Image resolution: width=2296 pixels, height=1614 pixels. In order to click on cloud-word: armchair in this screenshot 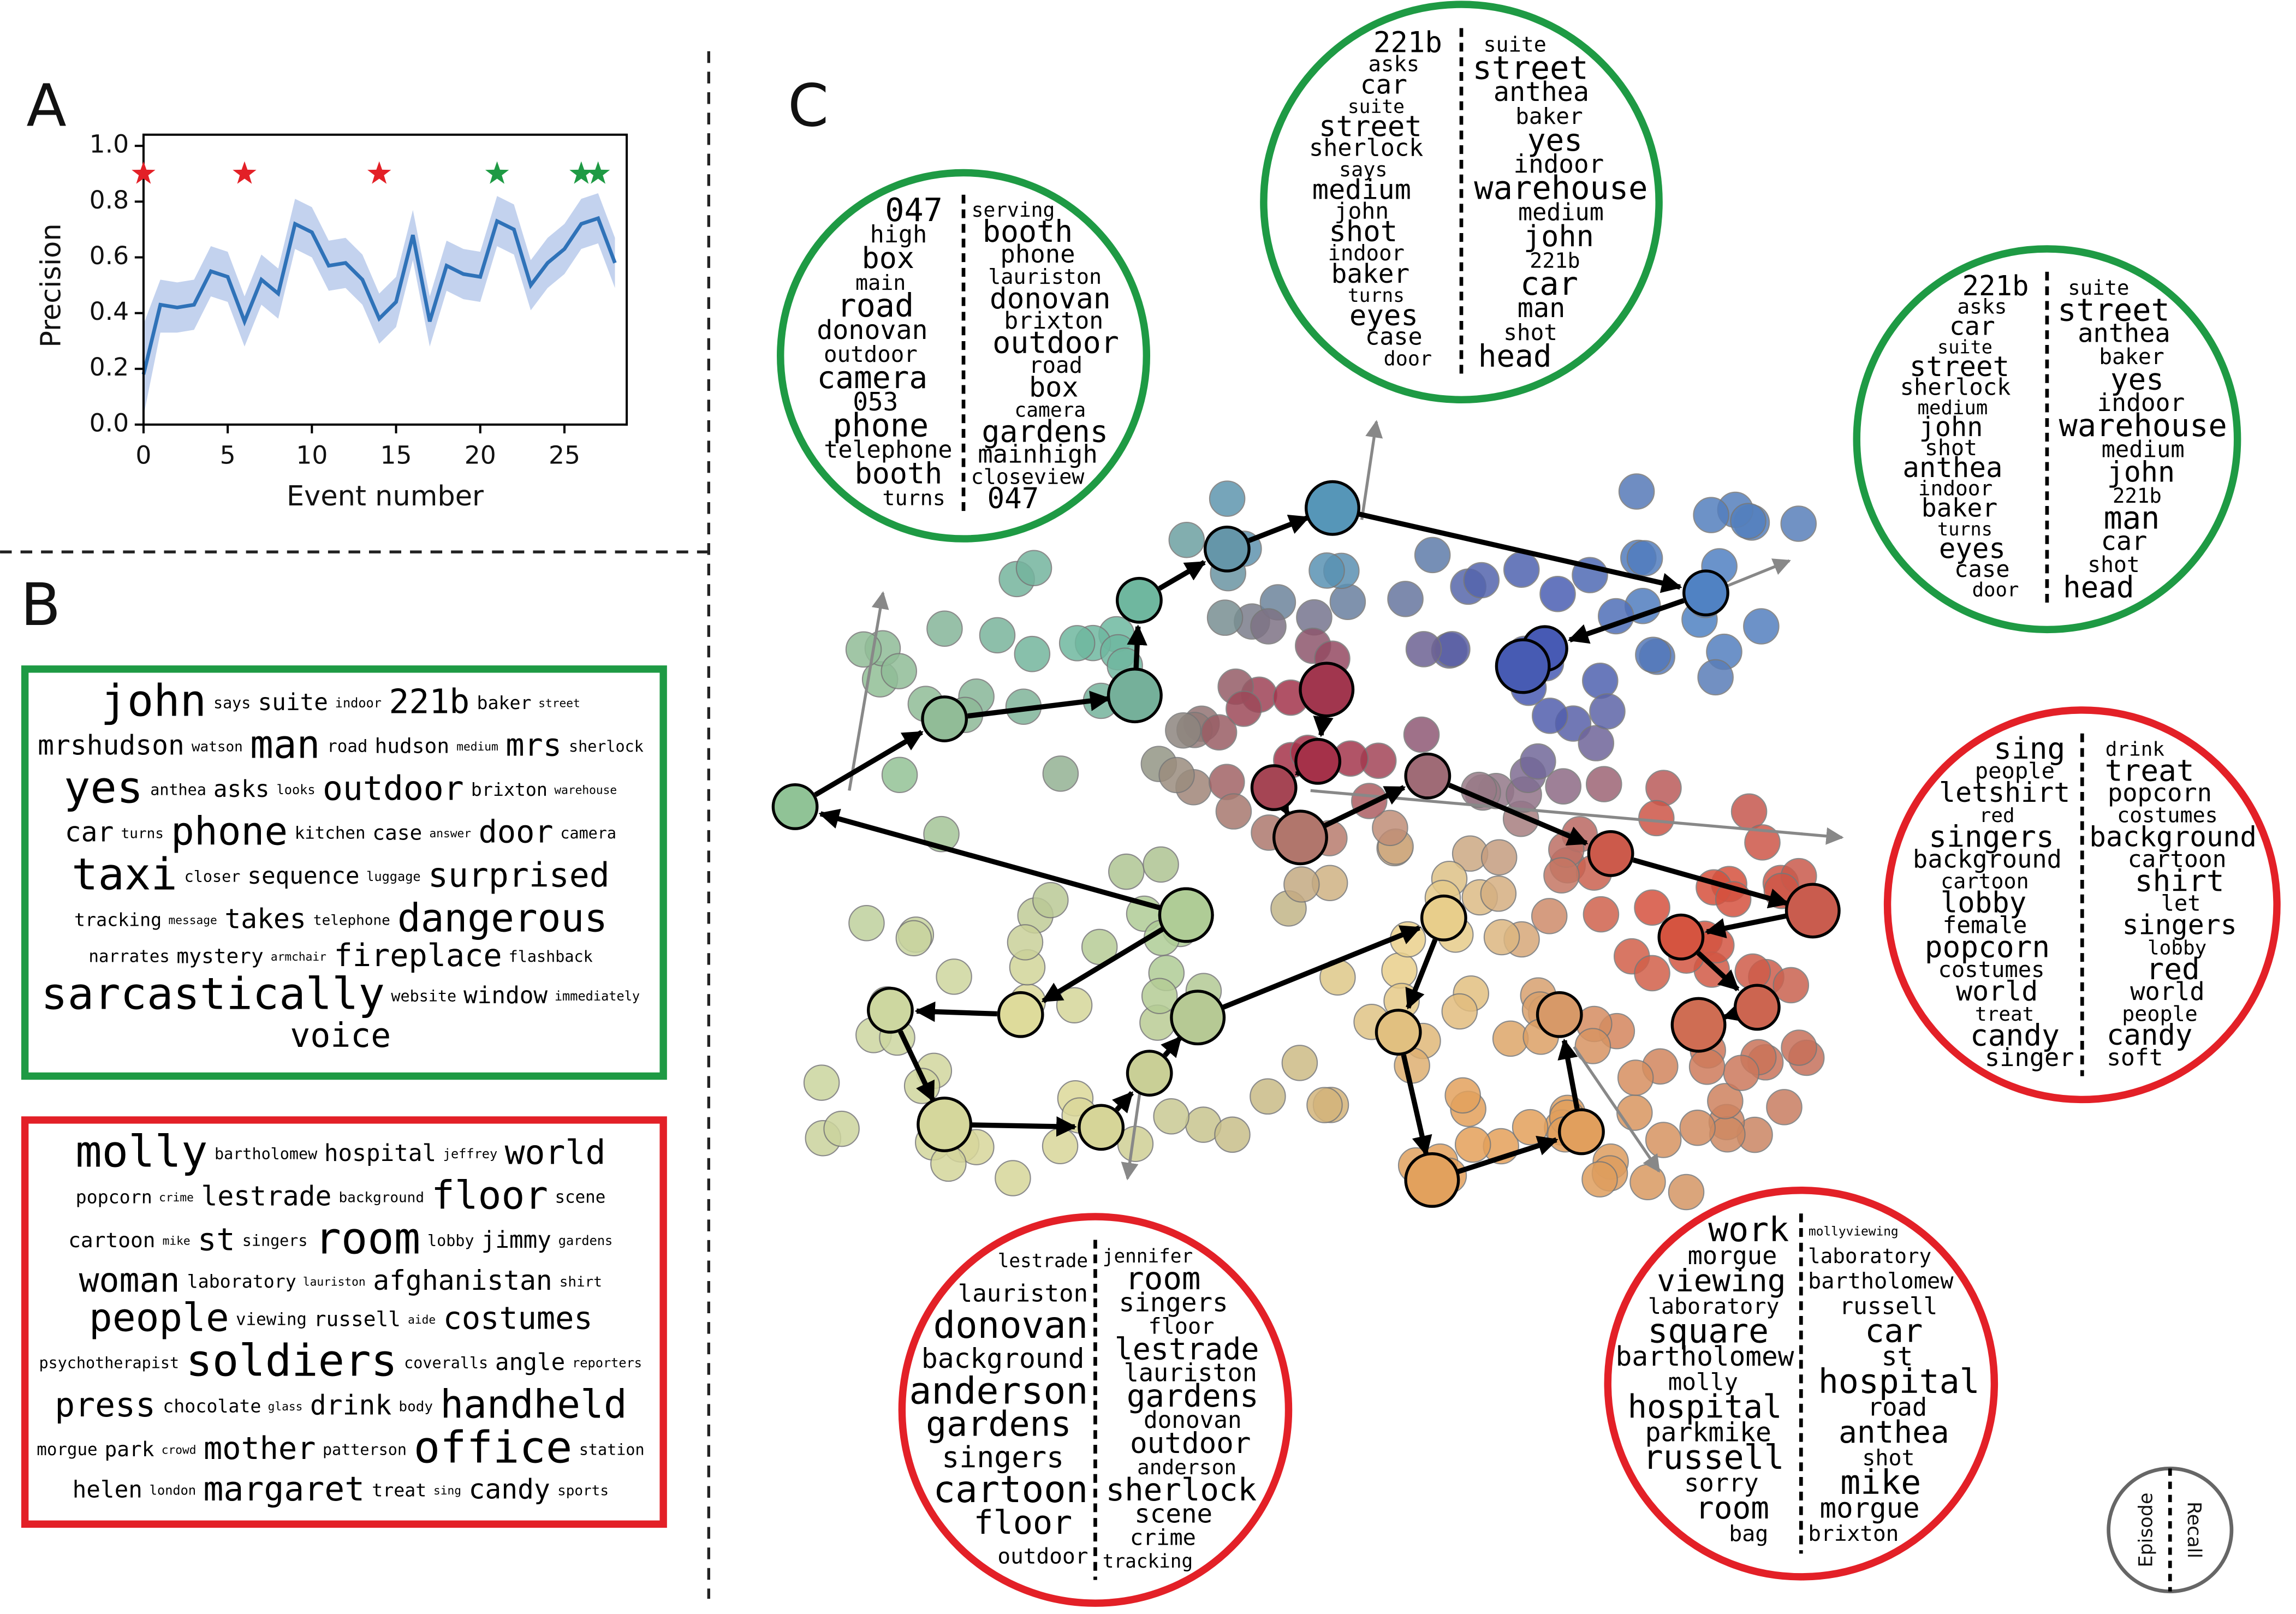, I will do `click(298, 957)`.